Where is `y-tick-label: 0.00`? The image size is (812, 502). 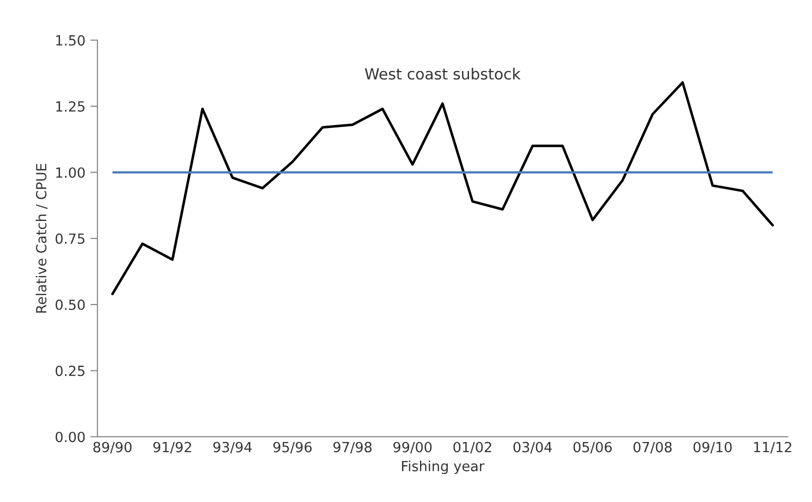 y-tick-label: 0.00 is located at coordinates (70, 437).